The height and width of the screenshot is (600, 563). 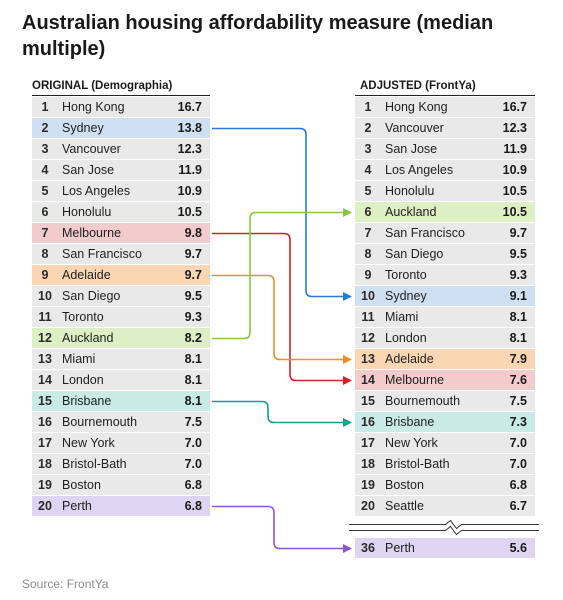 What do you see at coordinates (121, 317) in the screenshot?
I see `table-row: 11 Toronto 9.3` at bounding box center [121, 317].